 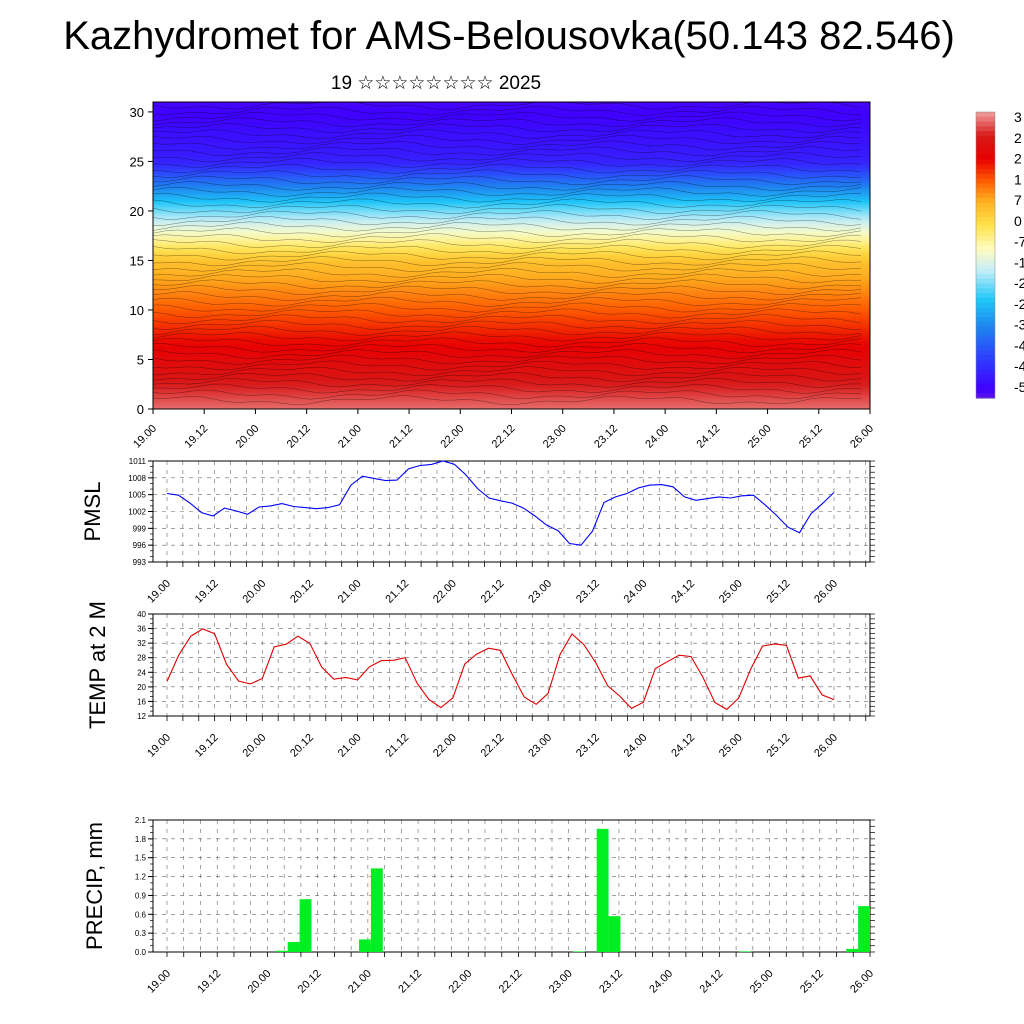 What do you see at coordinates (137, 260) in the screenshot?
I see `upper-y-tick-label: 15` at bounding box center [137, 260].